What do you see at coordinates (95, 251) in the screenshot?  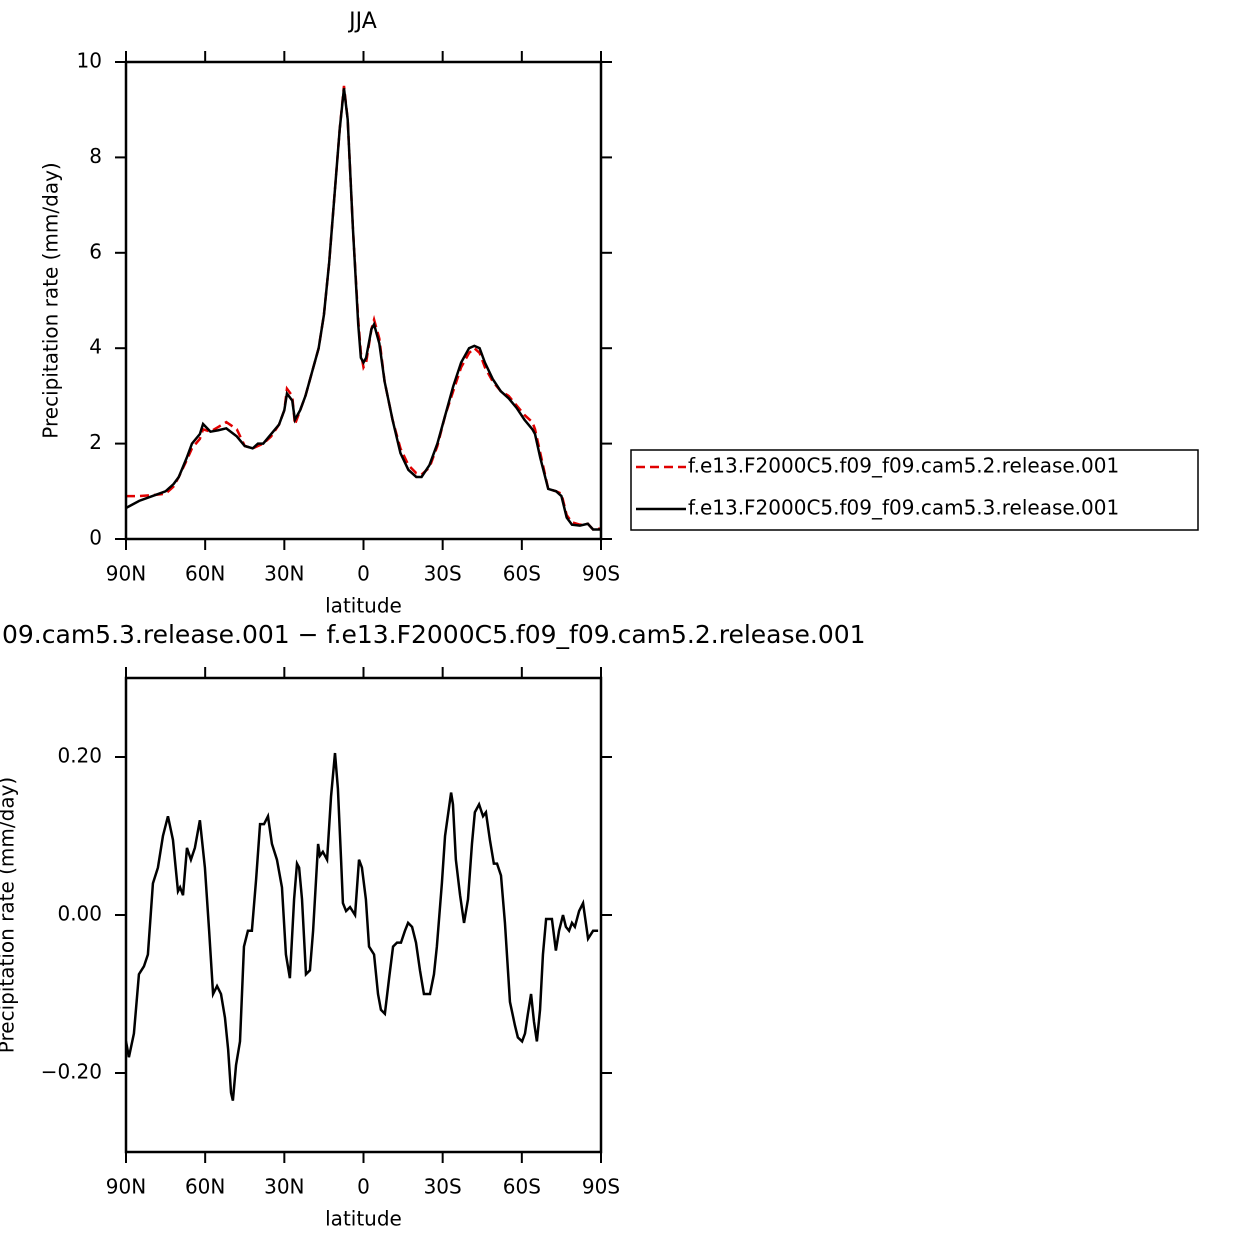 I see `y-tick-label: 6` at bounding box center [95, 251].